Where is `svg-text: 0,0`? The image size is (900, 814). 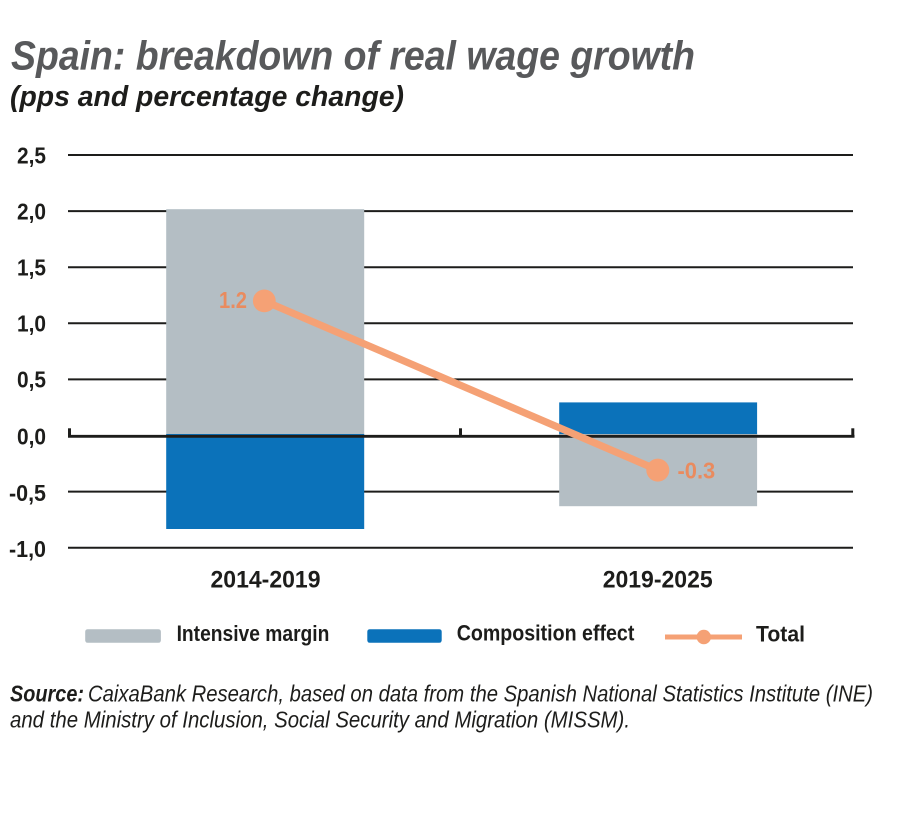 svg-text: 0,0 is located at coordinates (31, 437).